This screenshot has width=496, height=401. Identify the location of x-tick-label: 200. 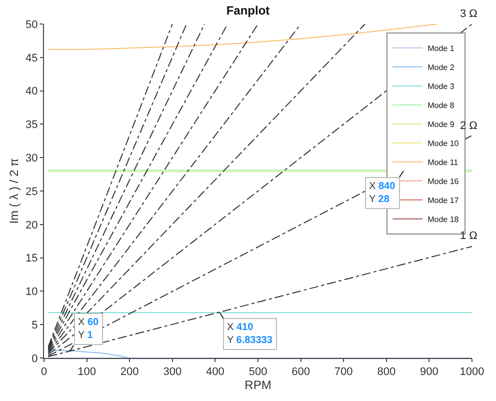
(129, 372).